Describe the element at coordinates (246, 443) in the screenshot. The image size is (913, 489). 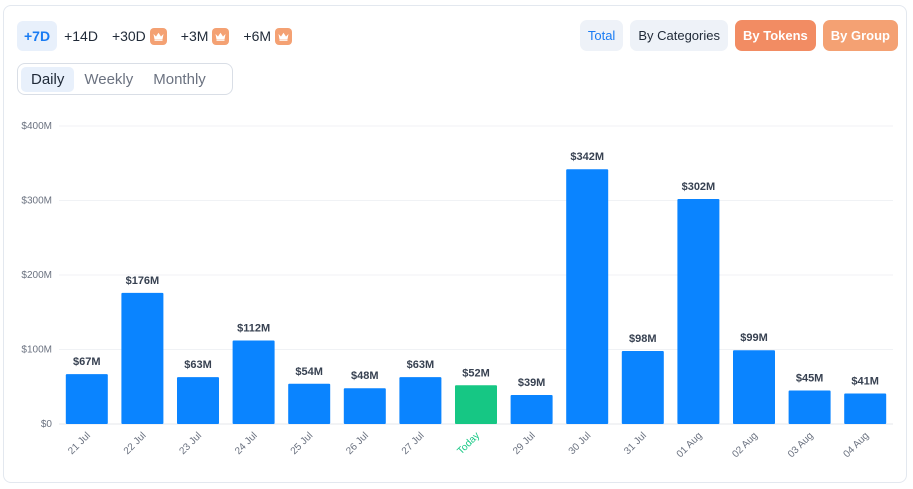
I see `x-tick-label: 24 Jul` at that location.